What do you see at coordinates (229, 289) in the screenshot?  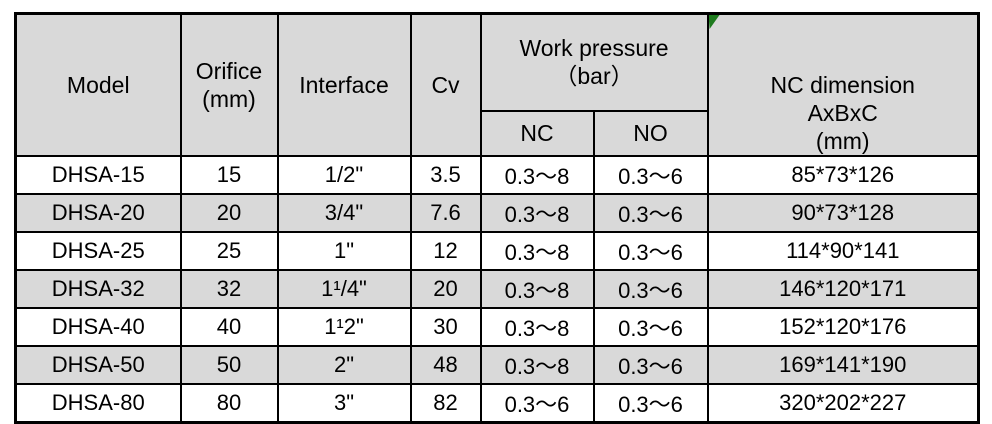 I see `cell-orifice: 32` at bounding box center [229, 289].